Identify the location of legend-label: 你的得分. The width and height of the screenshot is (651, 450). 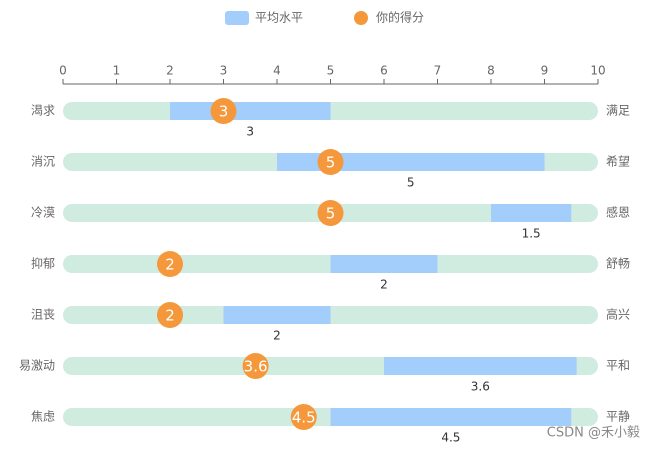
(400, 17).